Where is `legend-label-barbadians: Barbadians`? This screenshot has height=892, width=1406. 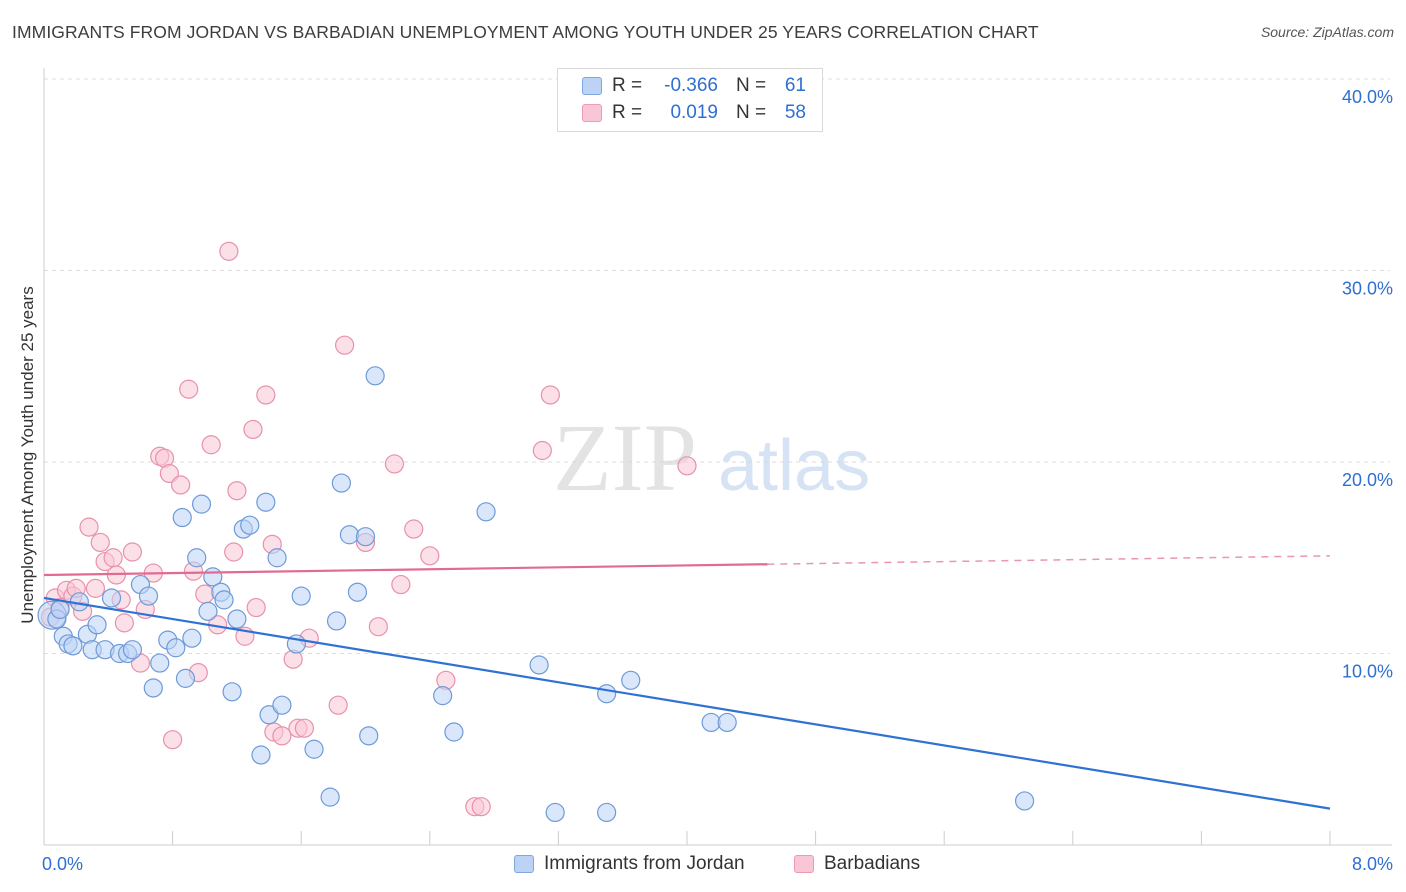
legend-label-barbadians: Barbadians is located at coordinates (872, 863).